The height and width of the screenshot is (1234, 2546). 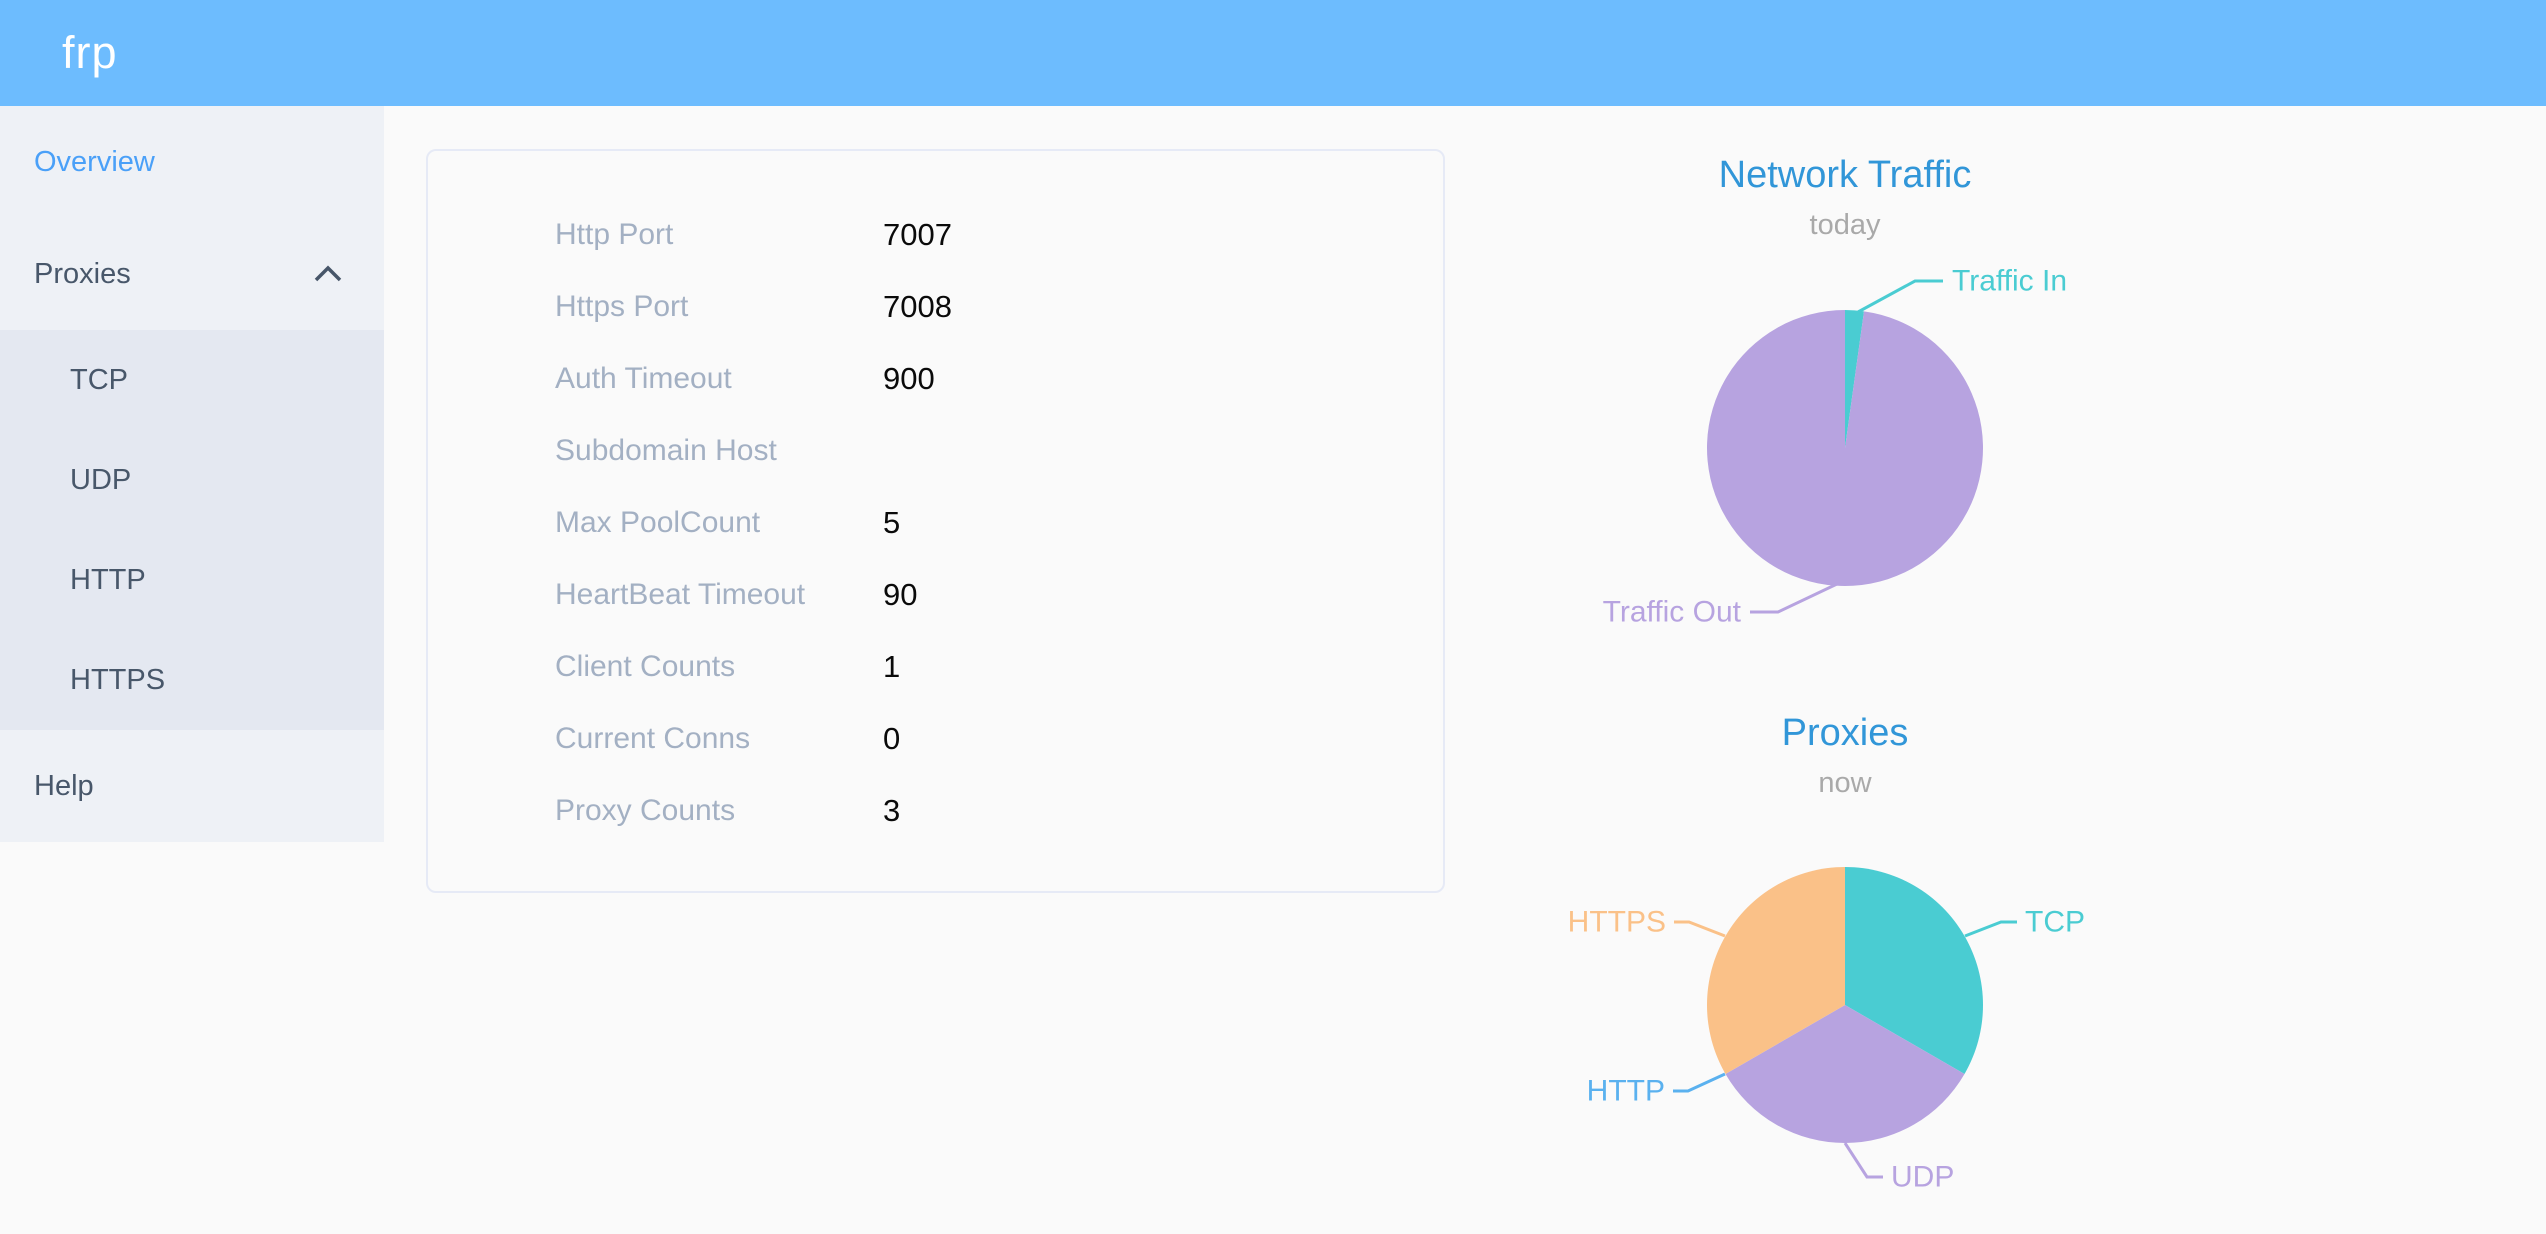 What do you see at coordinates (94, 161) in the screenshot?
I see `sidebar-item-label: Overview` at bounding box center [94, 161].